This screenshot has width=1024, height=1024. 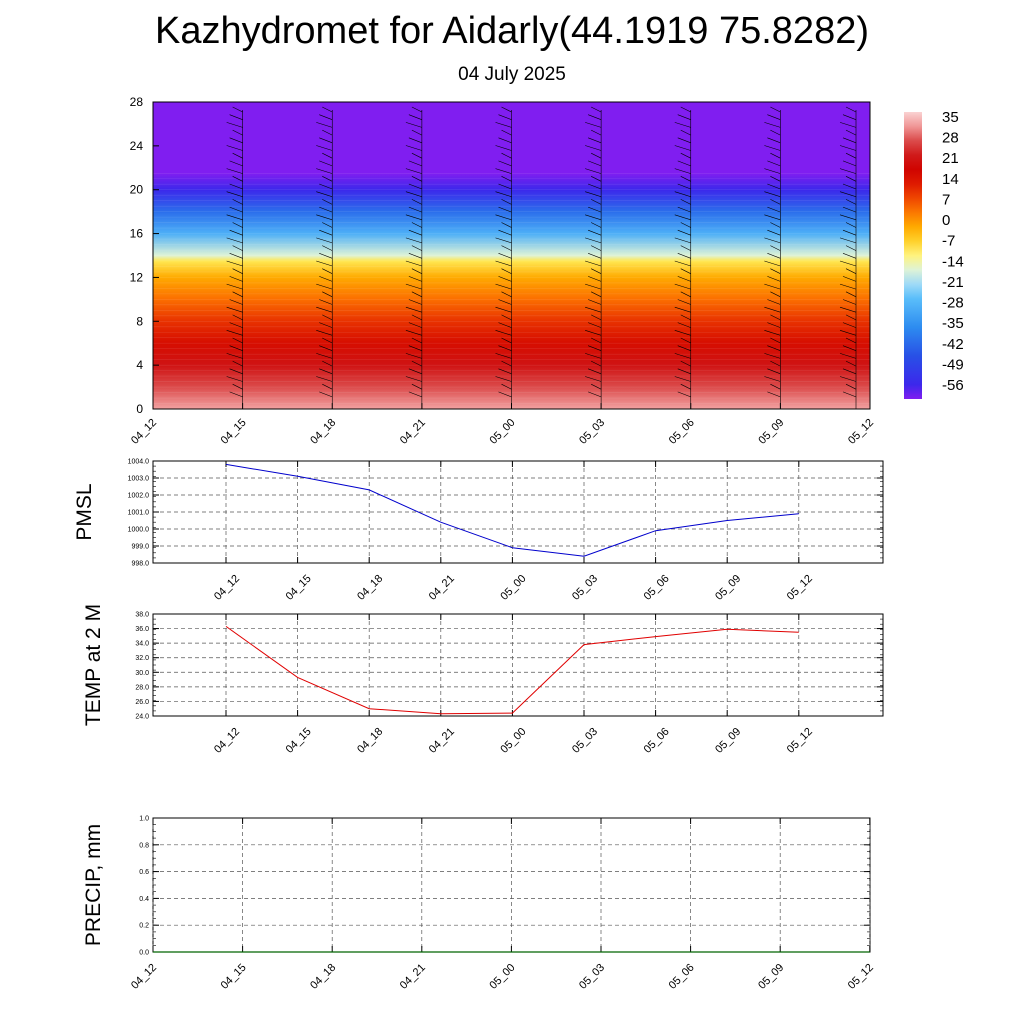 I want to click on y-tick-label: 4, so click(x=139, y=365).